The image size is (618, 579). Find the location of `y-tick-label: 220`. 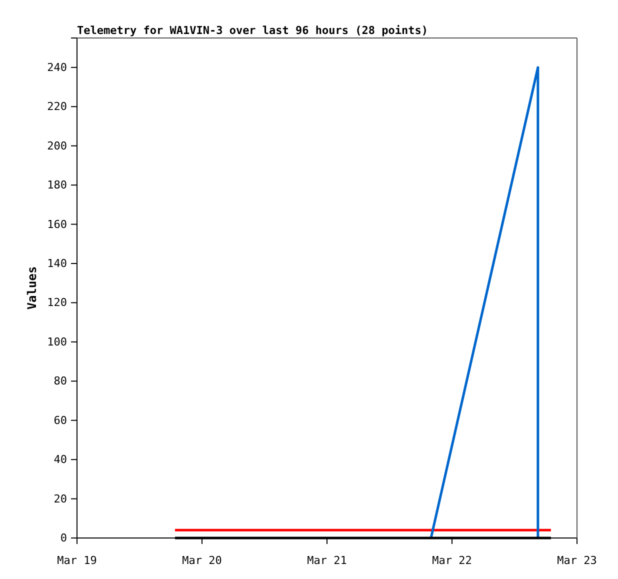

y-tick-label: 220 is located at coordinates (57, 107).